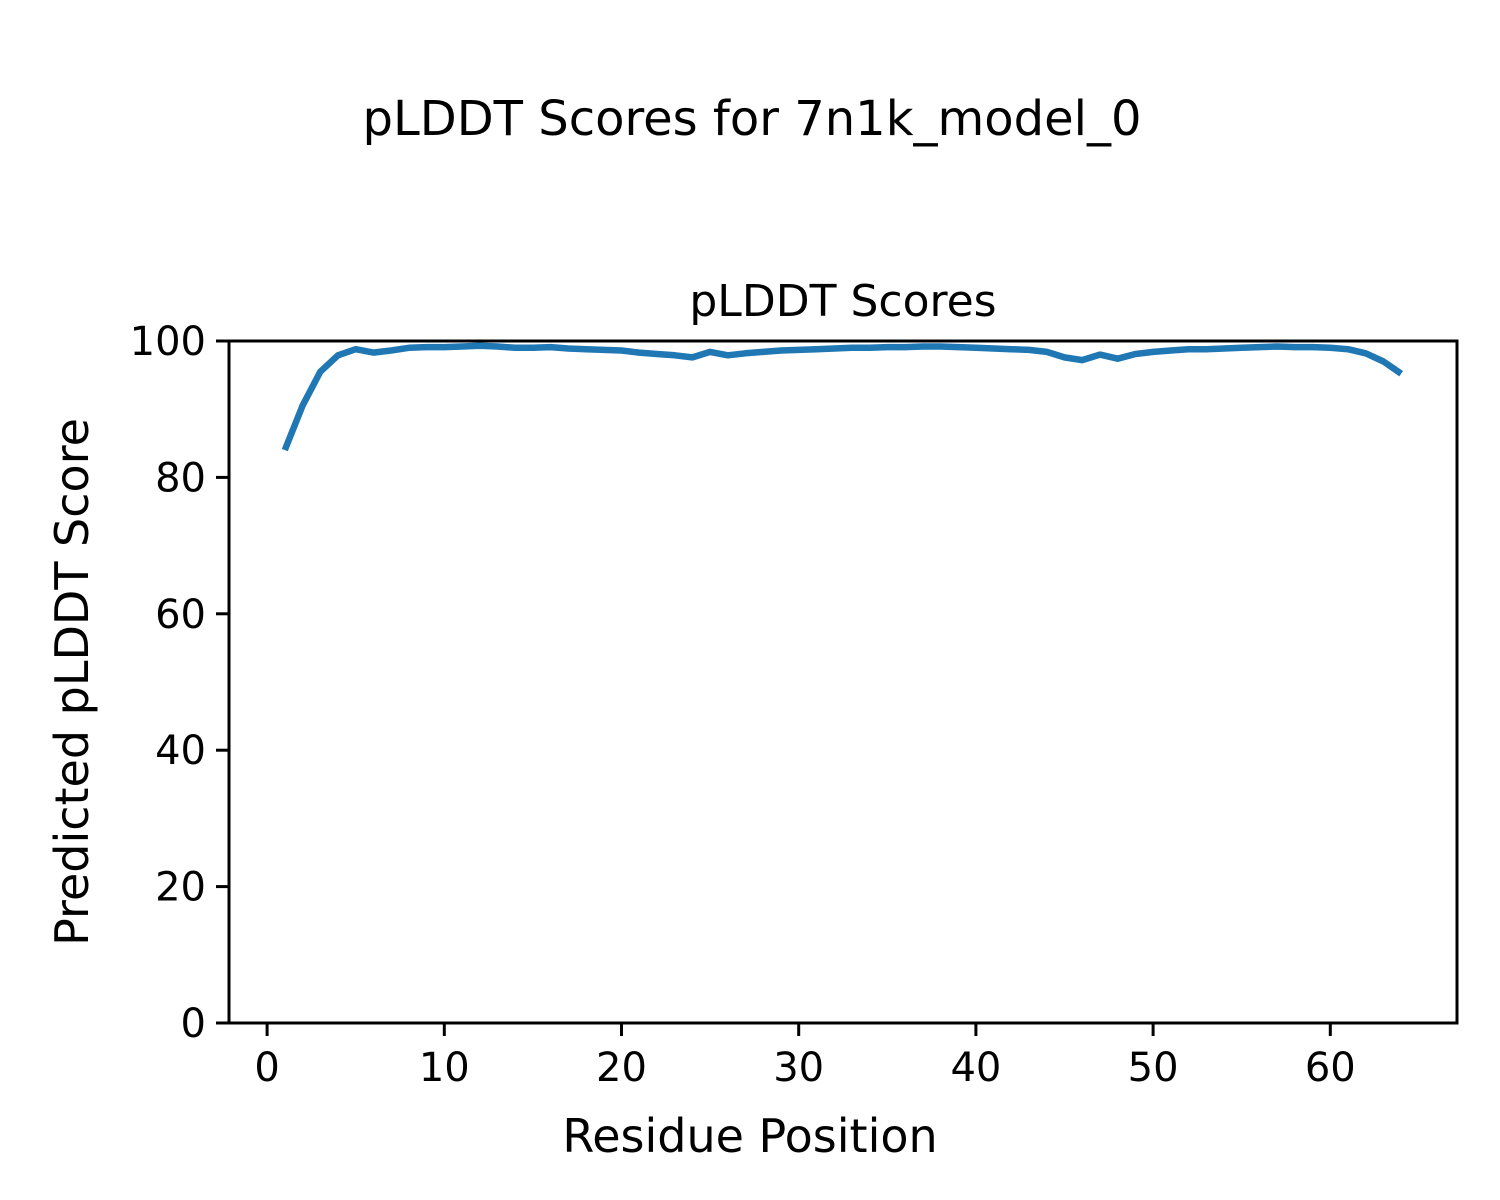 The width and height of the screenshot is (1500, 1200). Describe the element at coordinates (842, 397) in the screenshot. I see `plddt-line-series` at that location.